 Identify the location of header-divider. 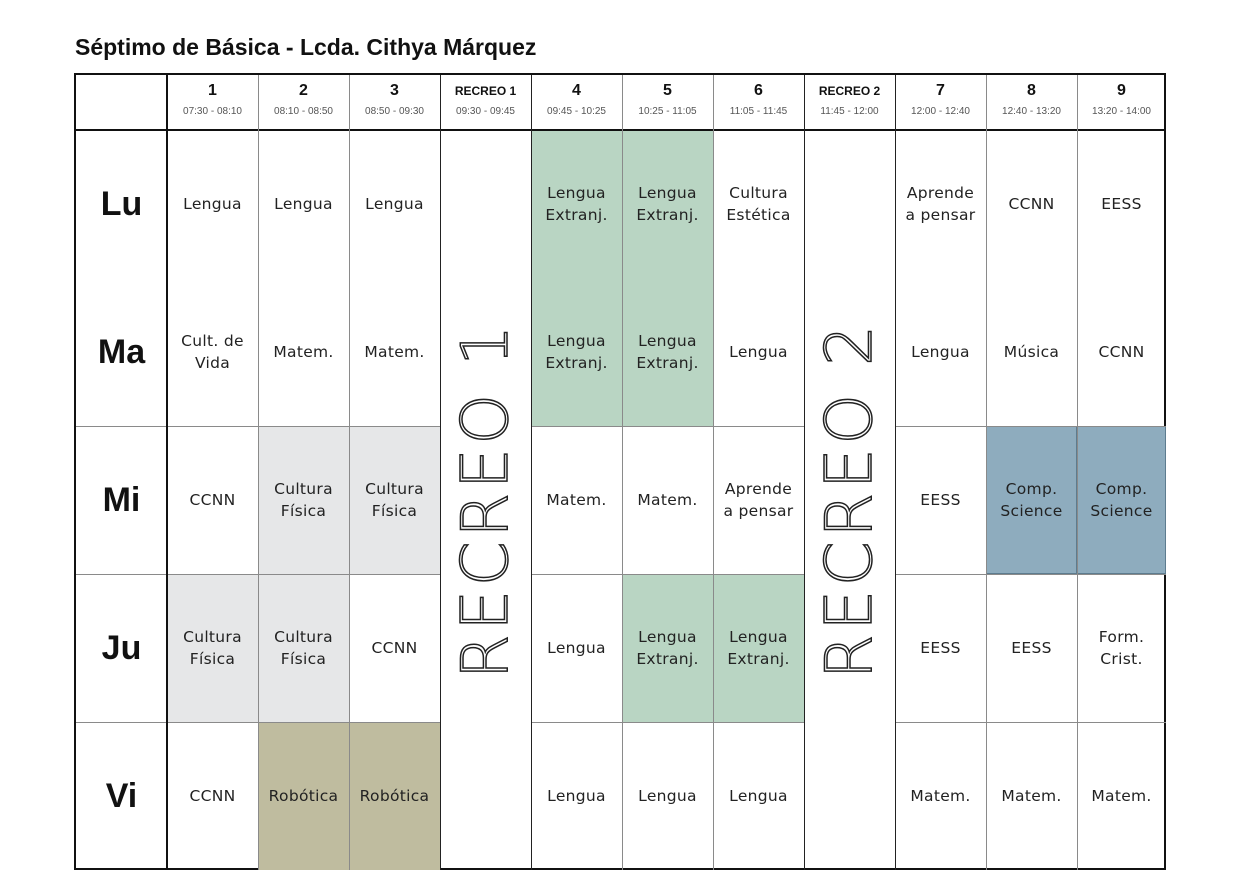
(621, 130).